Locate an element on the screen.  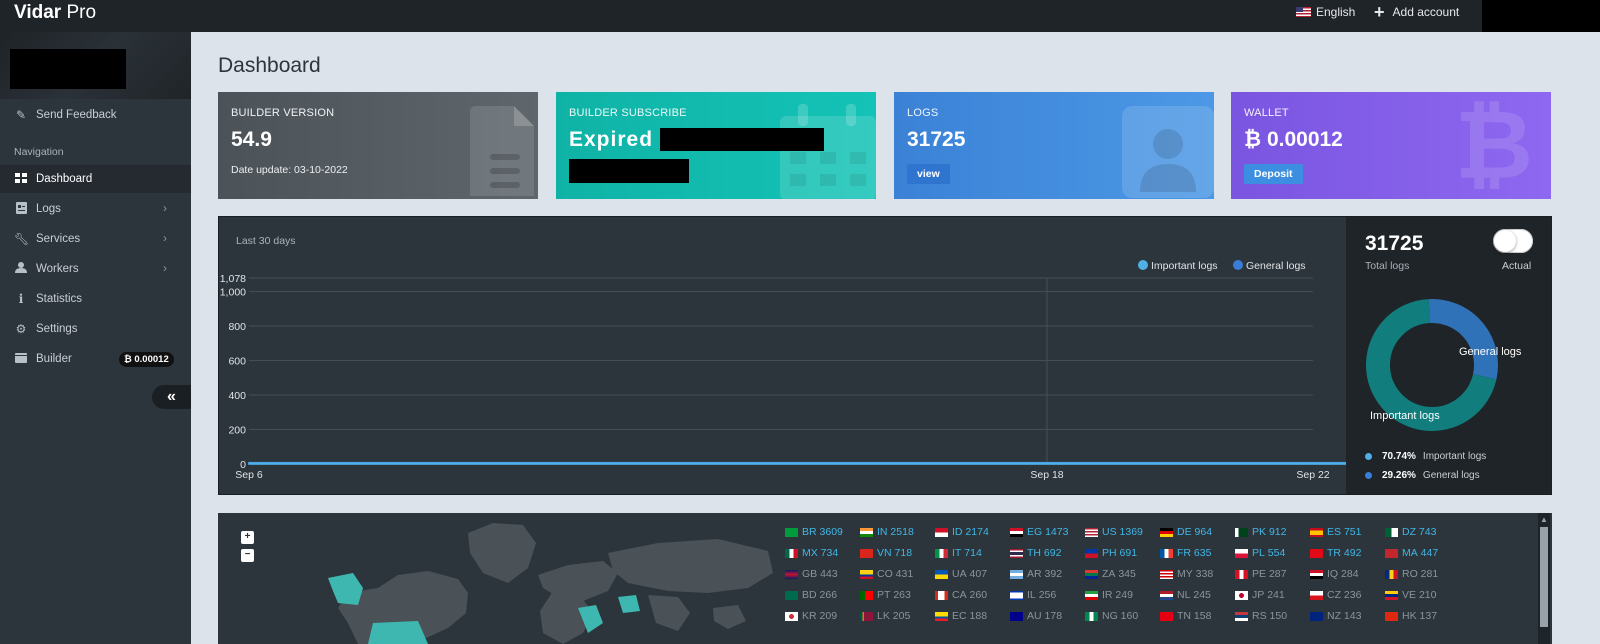
country-stat-ec: EC 188 is located at coordinates (985, 616).